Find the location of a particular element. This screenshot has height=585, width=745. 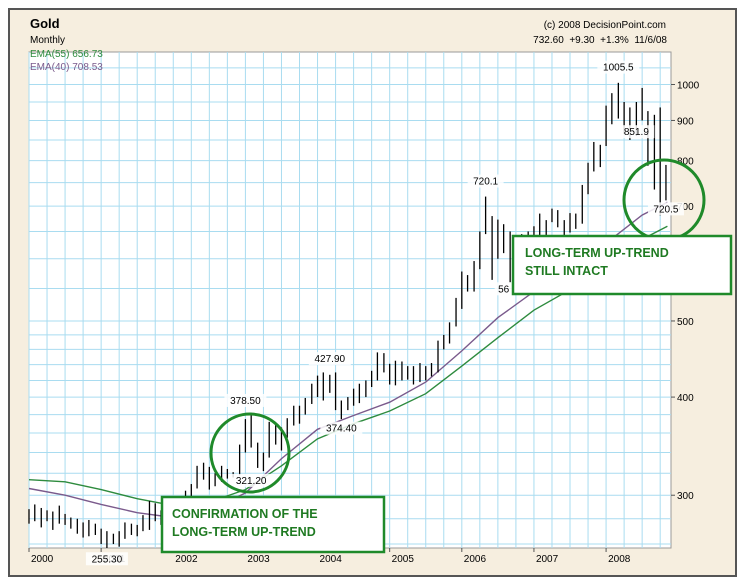

callout-uptrend-line2: STILL INTACT is located at coordinates (566, 271).